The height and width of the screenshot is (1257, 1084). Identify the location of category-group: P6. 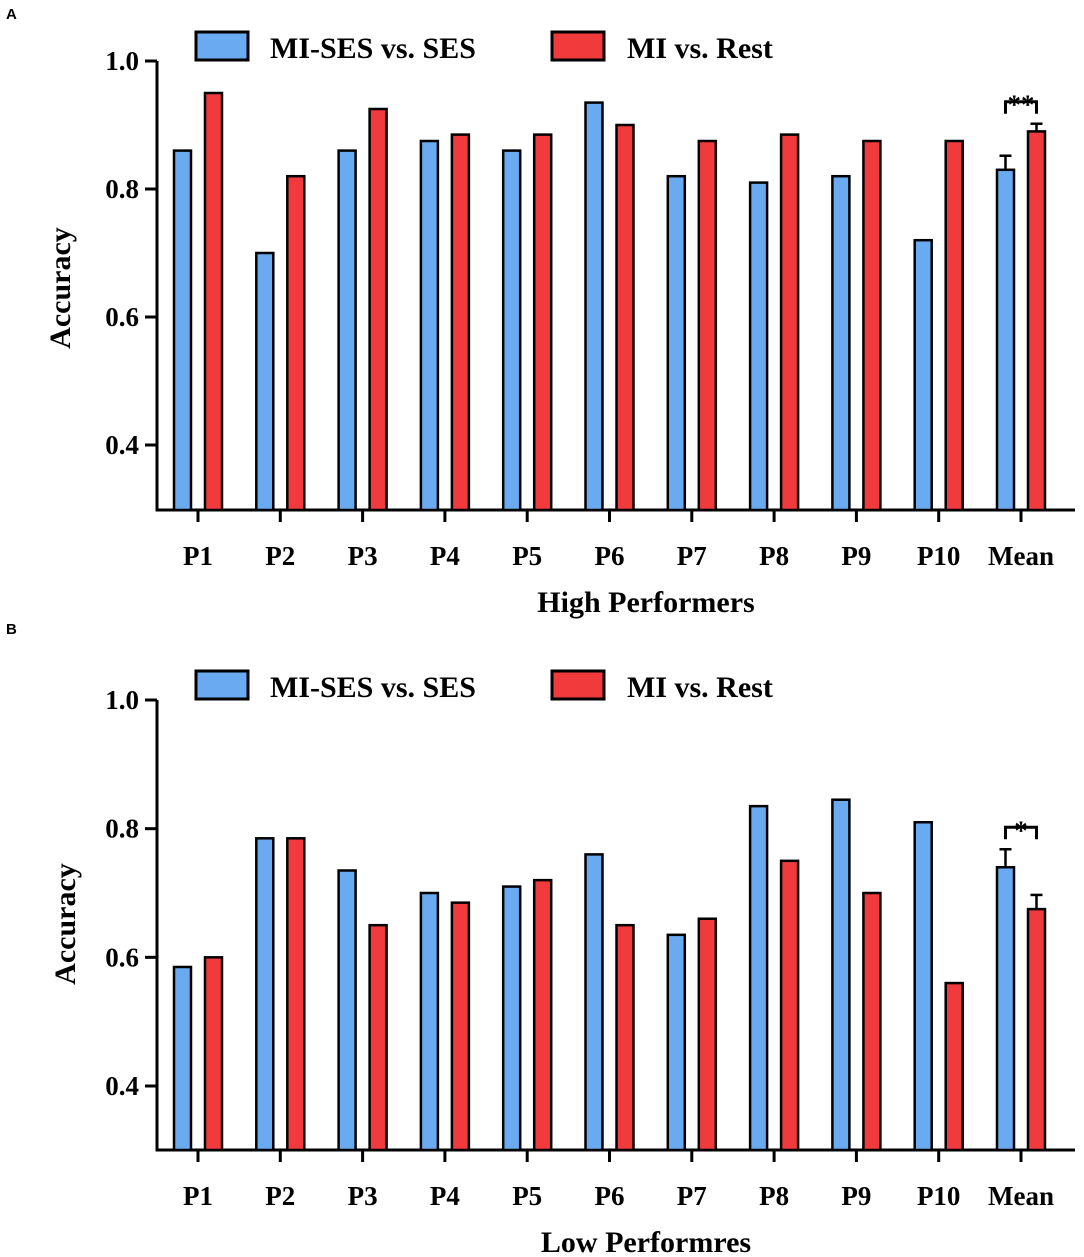
(609, 1032).